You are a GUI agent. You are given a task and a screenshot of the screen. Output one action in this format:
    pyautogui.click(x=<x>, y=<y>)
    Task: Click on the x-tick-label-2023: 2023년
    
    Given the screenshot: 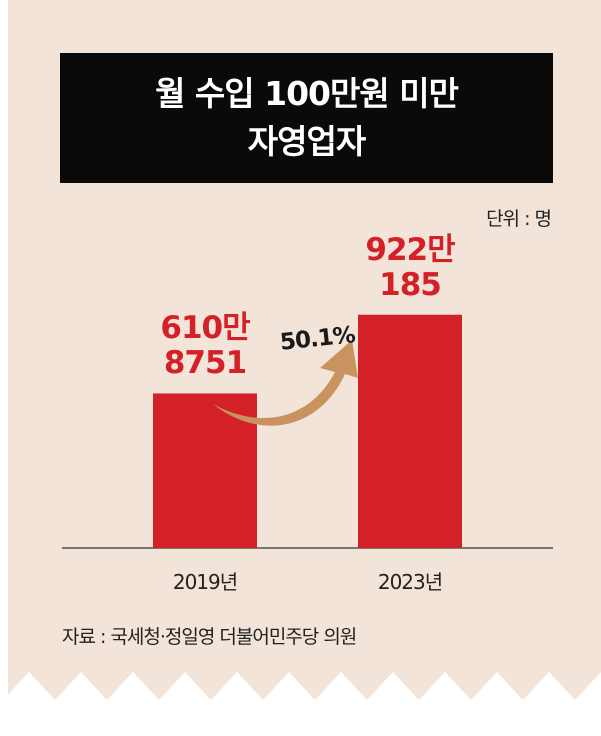 What is the action you would take?
    pyautogui.click(x=410, y=582)
    